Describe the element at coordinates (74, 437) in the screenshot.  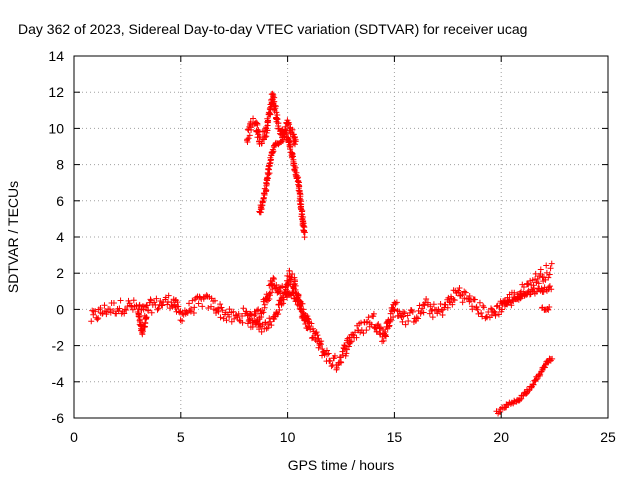
I see `x-tick-label: 0` at that location.